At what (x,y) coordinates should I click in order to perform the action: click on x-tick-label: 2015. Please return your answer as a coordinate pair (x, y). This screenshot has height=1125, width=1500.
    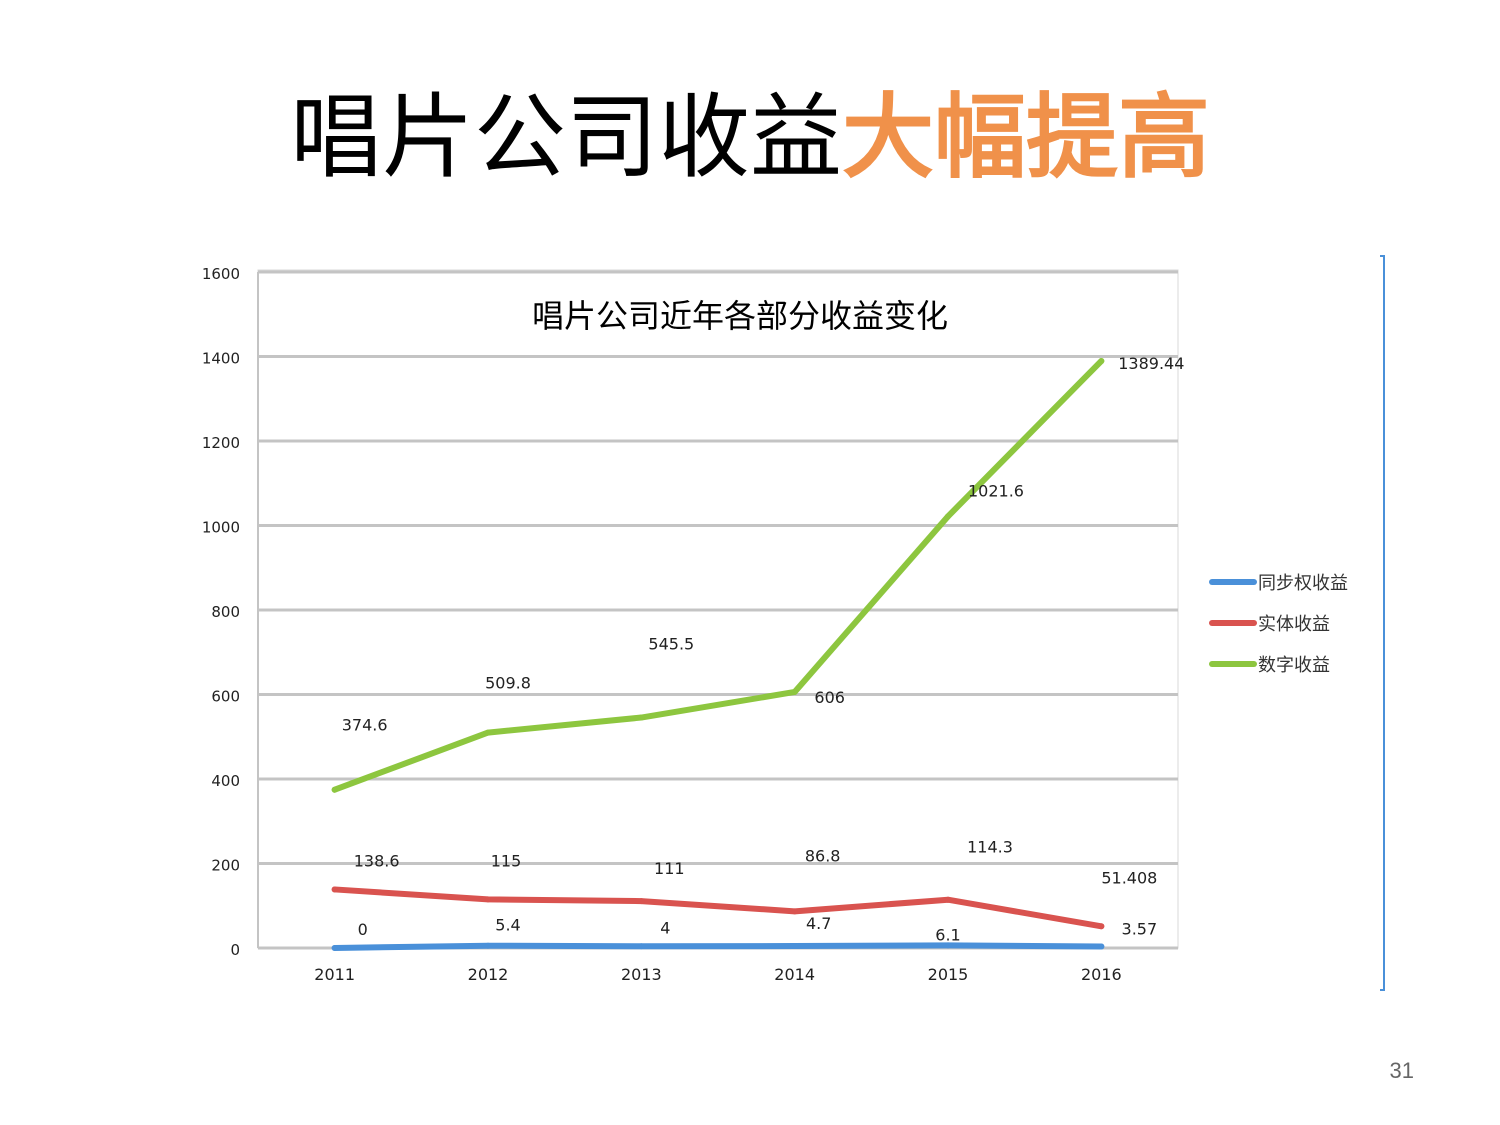
    Looking at the image, I should click on (948, 974).